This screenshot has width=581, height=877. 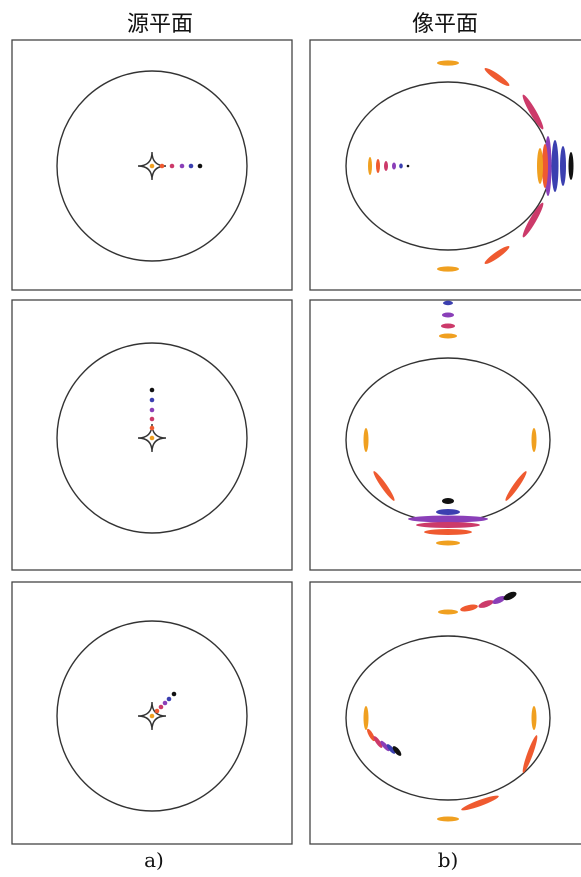 I want to click on panel-label-a: a), so click(x=154, y=860).